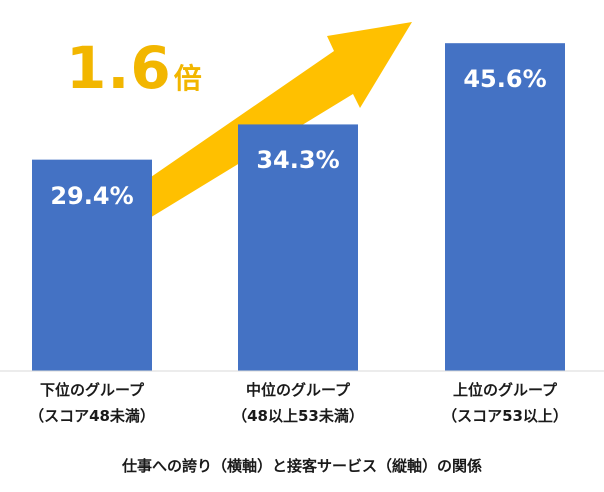  What do you see at coordinates (298, 416) in the screenshot?
I see `category-label-line2: （48以上53未満）` at bounding box center [298, 416].